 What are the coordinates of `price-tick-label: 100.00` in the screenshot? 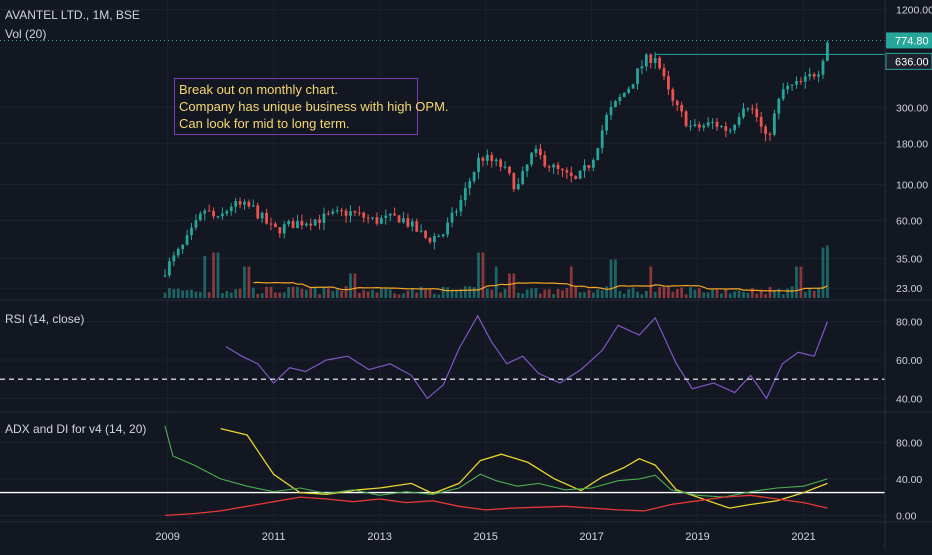 It's located at (912, 186).